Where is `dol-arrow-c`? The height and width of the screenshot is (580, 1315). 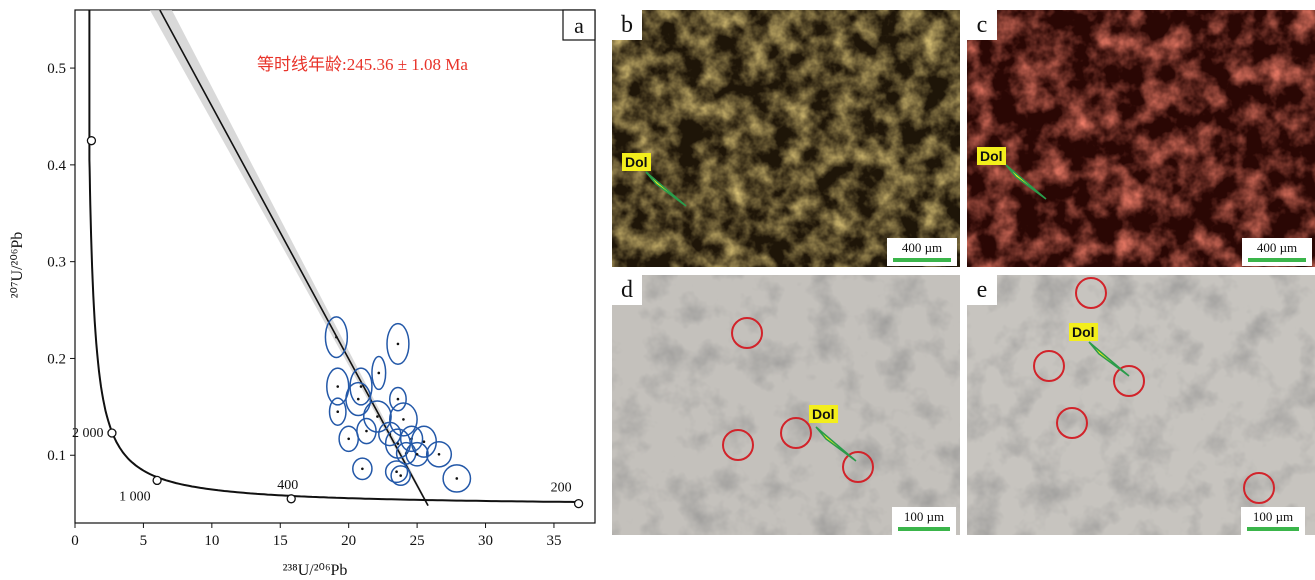 dol-arrow-c is located at coordinates (1026, 182).